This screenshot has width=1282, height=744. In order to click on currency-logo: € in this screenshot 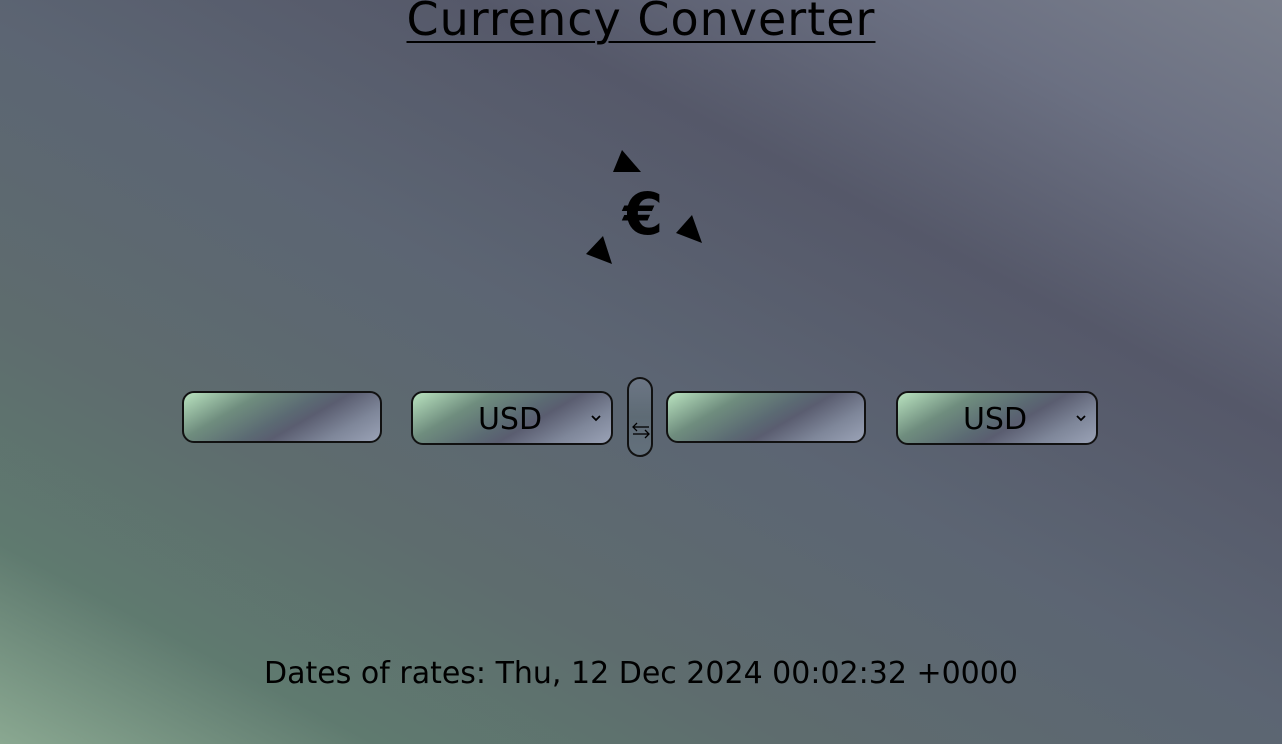, I will do `click(645, 205)`.